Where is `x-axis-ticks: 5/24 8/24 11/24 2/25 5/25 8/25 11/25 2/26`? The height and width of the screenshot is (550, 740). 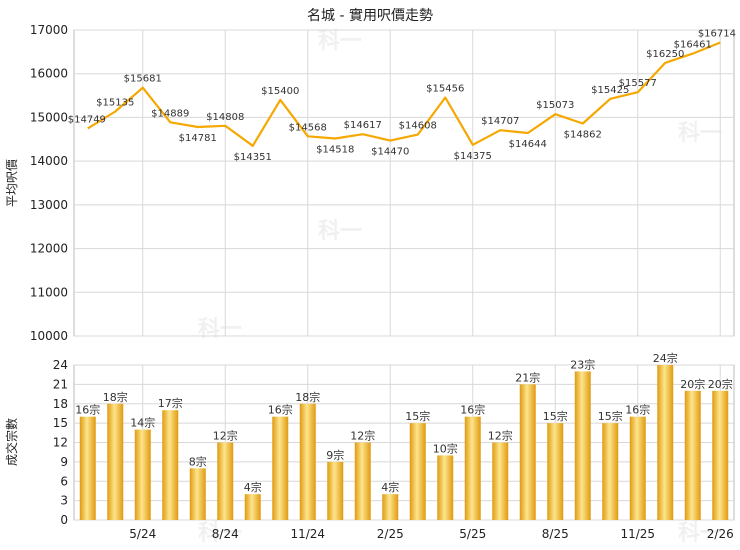 x-axis-ticks: 5/24 8/24 11/24 2/25 5/25 8/25 11/25 2/26 is located at coordinates (431, 534).